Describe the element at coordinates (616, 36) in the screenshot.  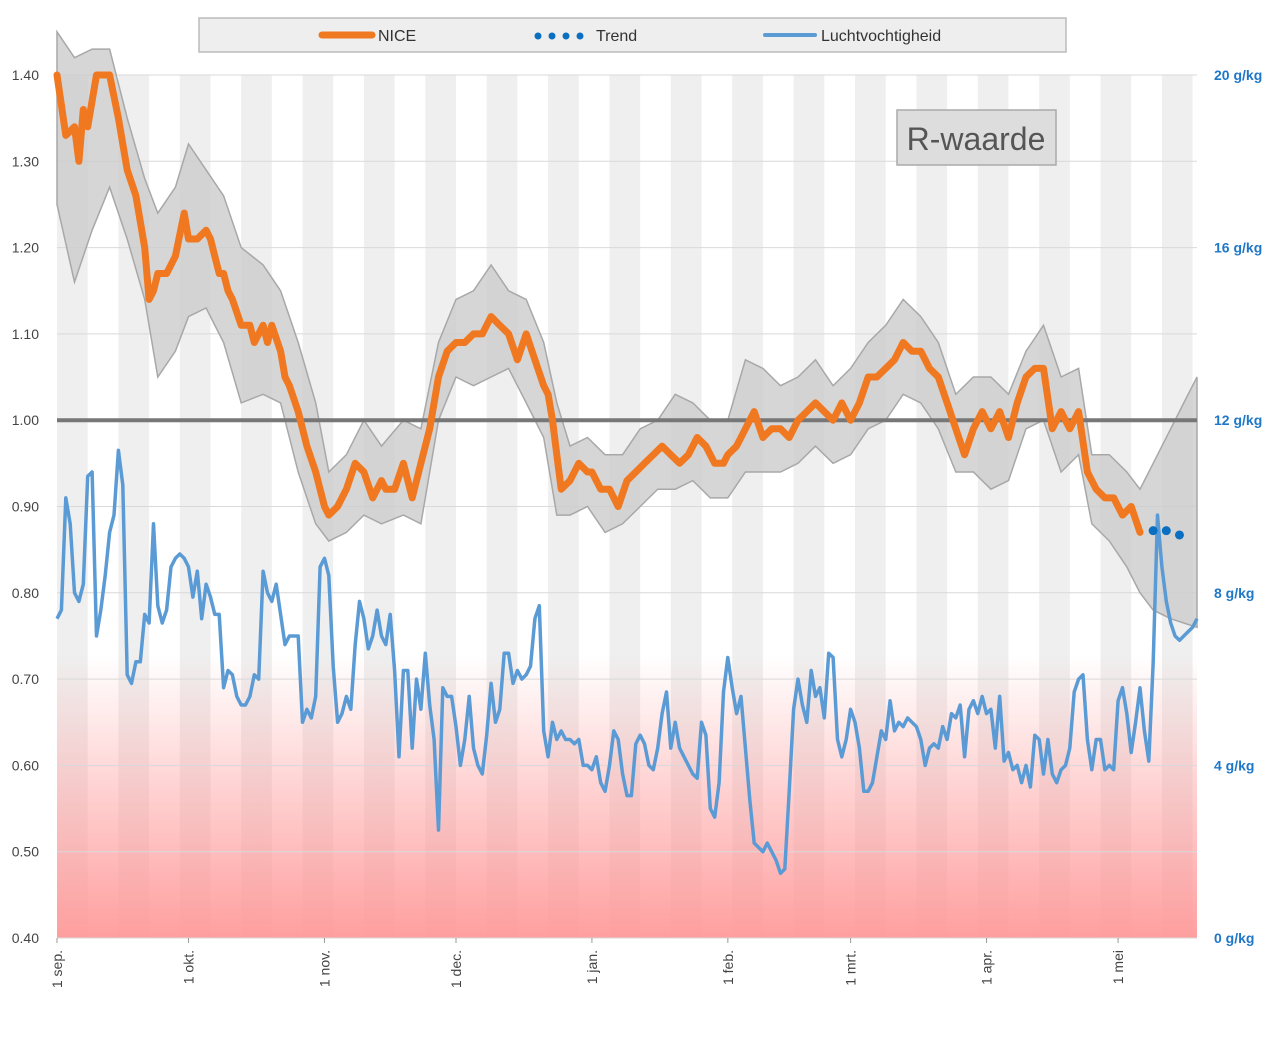
I see `legend-label-trend: Trend` at that location.